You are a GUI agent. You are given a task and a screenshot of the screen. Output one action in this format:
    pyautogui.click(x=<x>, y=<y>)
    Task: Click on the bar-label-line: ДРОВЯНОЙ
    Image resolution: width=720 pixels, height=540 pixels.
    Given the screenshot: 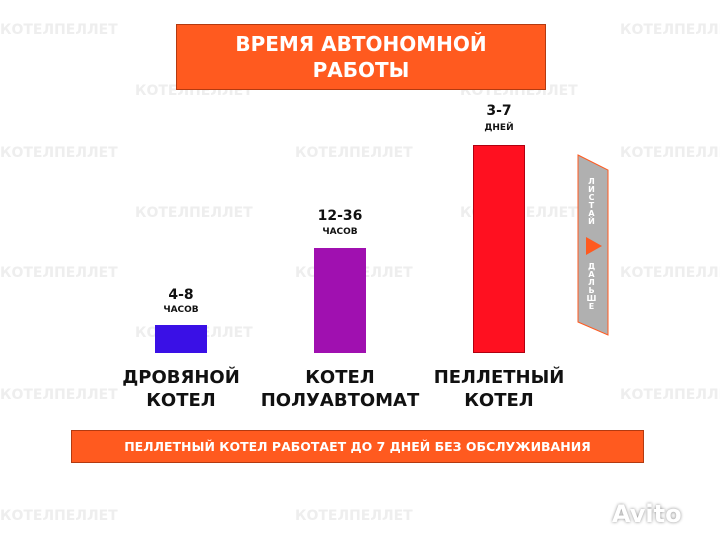 What is the action you would take?
    pyautogui.click(x=181, y=377)
    